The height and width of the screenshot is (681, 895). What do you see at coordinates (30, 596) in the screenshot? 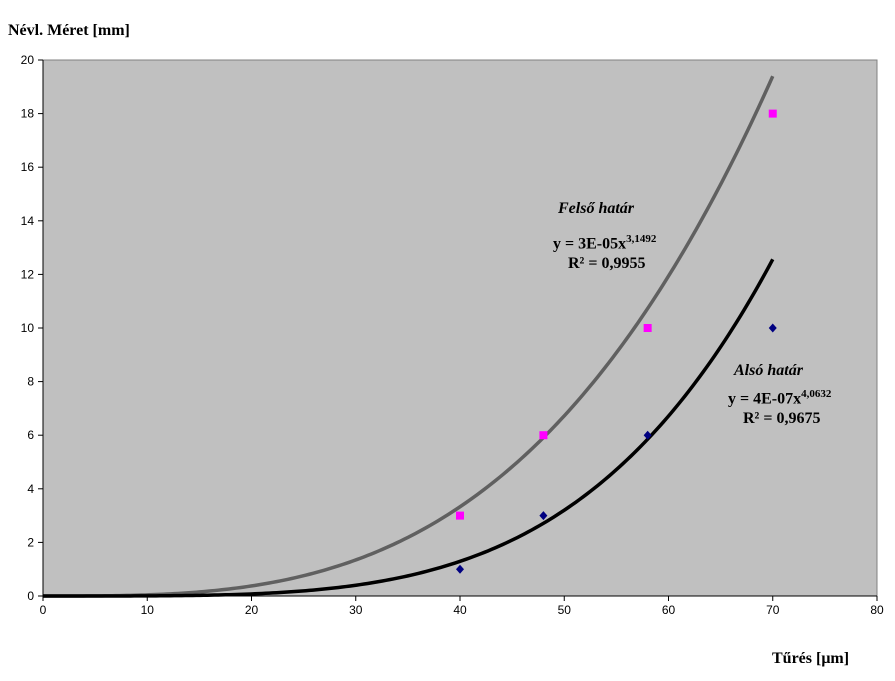
I see `y-tick-label: 0` at bounding box center [30, 596].